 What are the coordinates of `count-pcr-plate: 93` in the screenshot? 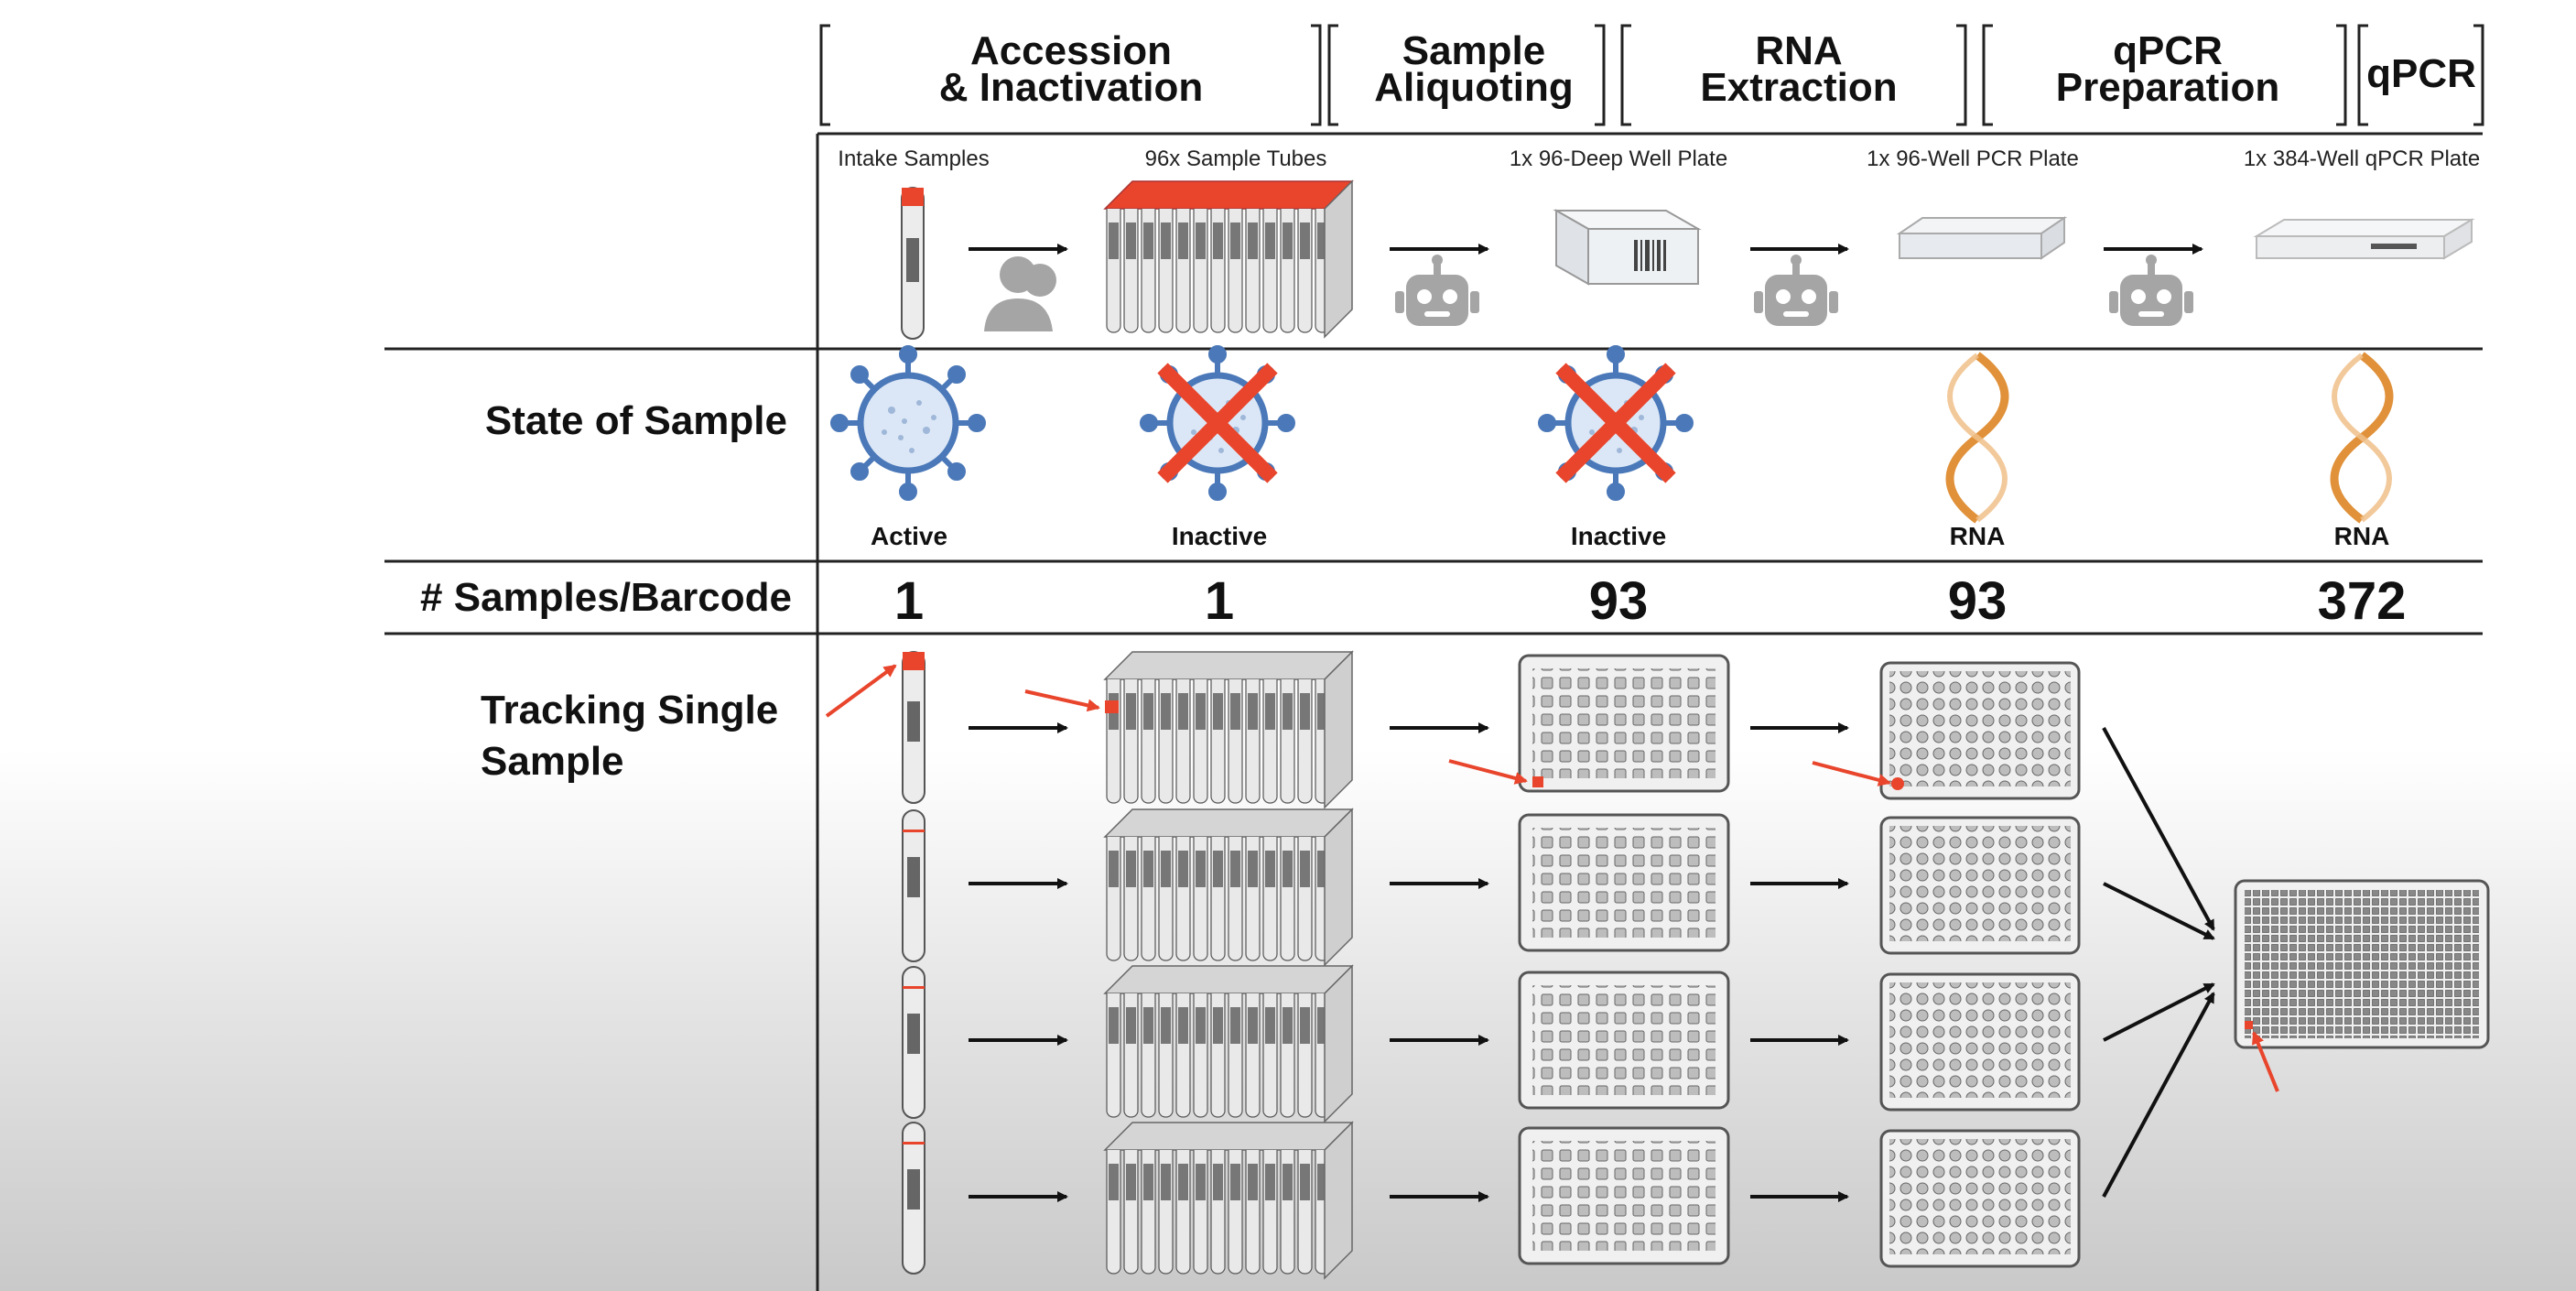 It's located at (1978, 601).